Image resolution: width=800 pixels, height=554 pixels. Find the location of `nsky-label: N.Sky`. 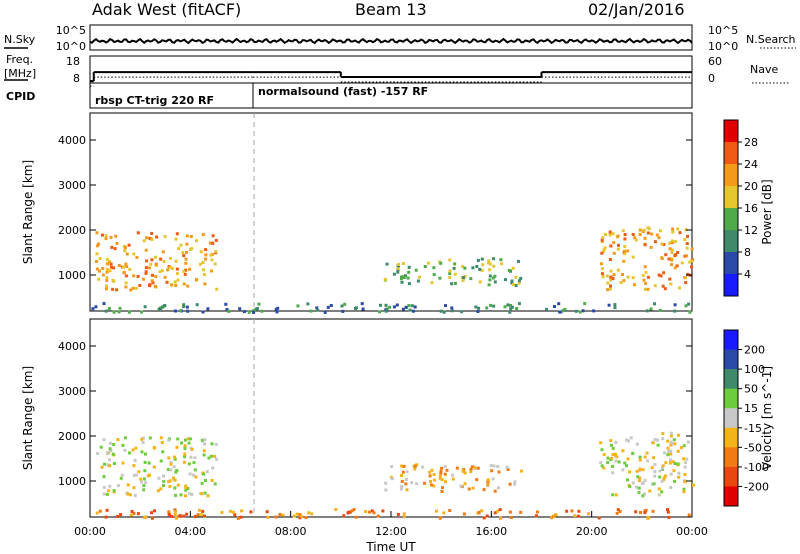

nsky-label: N.Sky is located at coordinates (20, 39).